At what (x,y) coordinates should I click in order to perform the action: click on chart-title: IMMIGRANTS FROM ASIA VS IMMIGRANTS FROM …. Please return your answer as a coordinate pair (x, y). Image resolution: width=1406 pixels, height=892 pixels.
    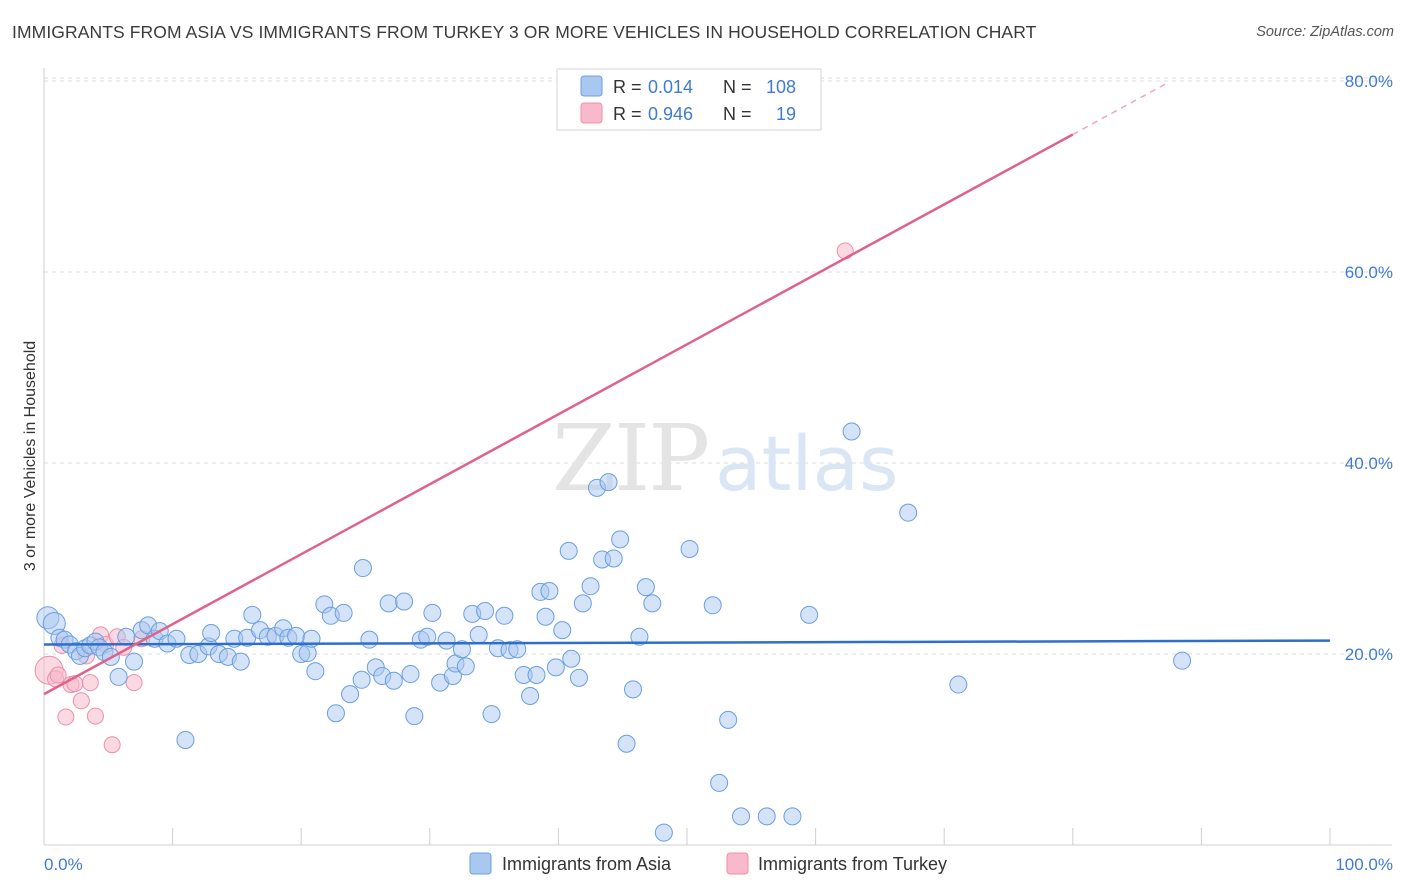
    Looking at the image, I should click on (524, 32).